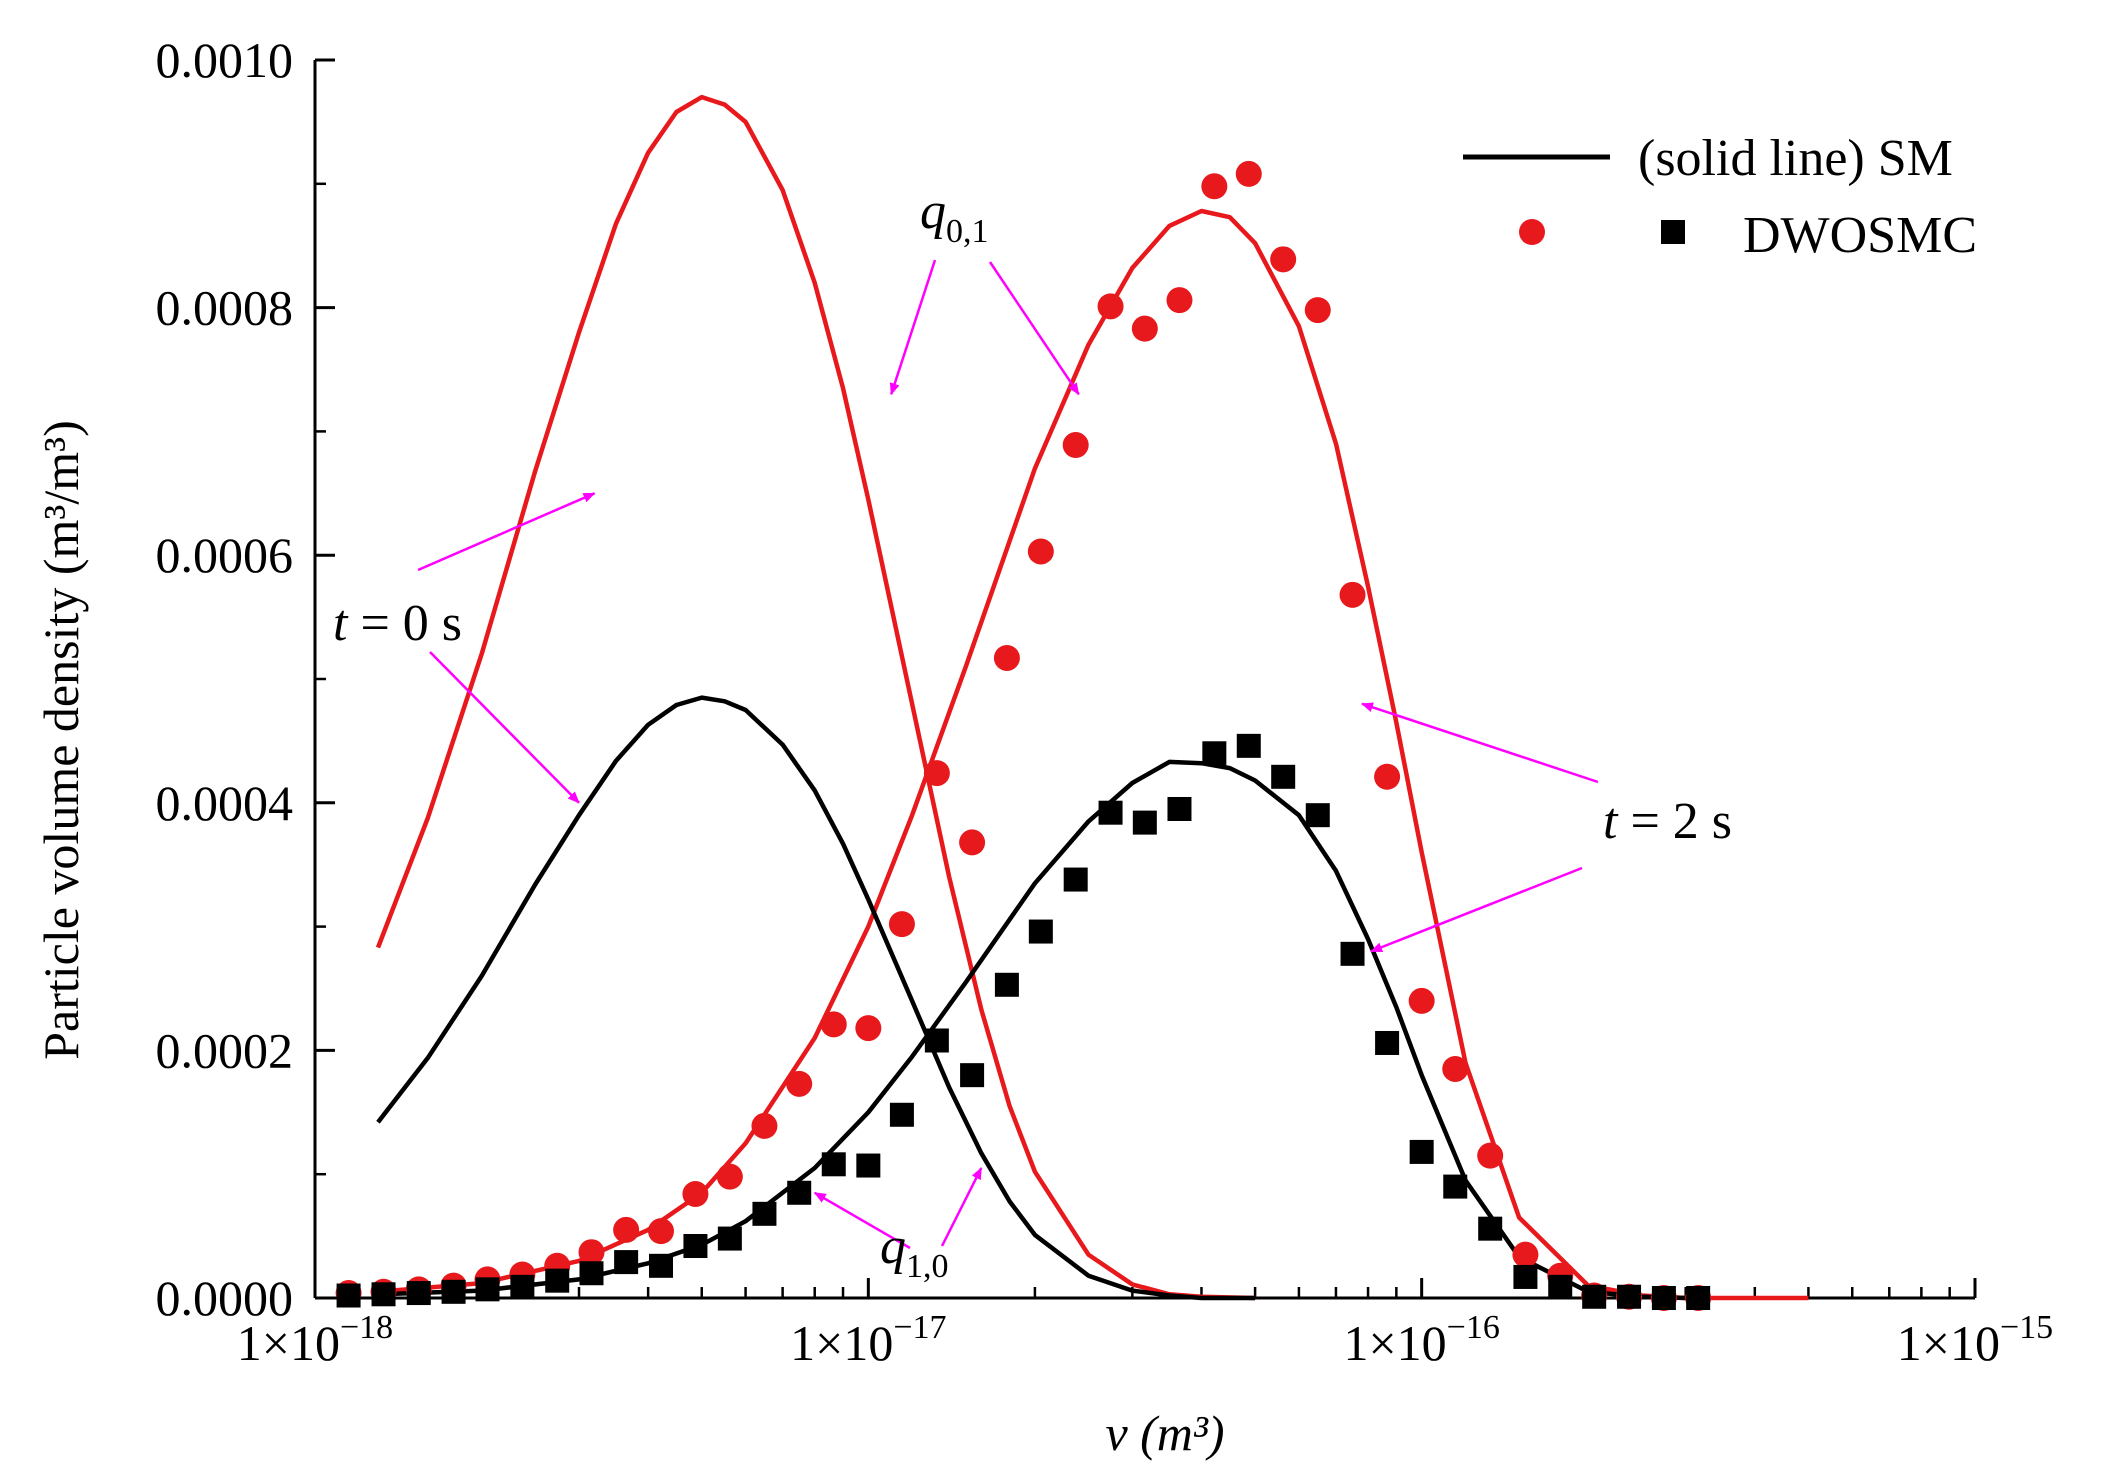 Image resolution: width=2102 pixels, height=1462 pixels. What do you see at coordinates (404, 623) in the screenshot?
I see `annotation-t0-rest: = 0 s` at bounding box center [404, 623].